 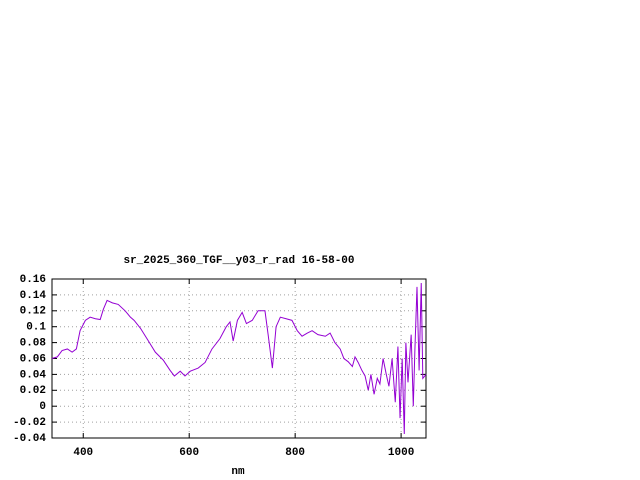 What do you see at coordinates (401, 453) in the screenshot?
I see `x-tick-label: 1000` at bounding box center [401, 453].